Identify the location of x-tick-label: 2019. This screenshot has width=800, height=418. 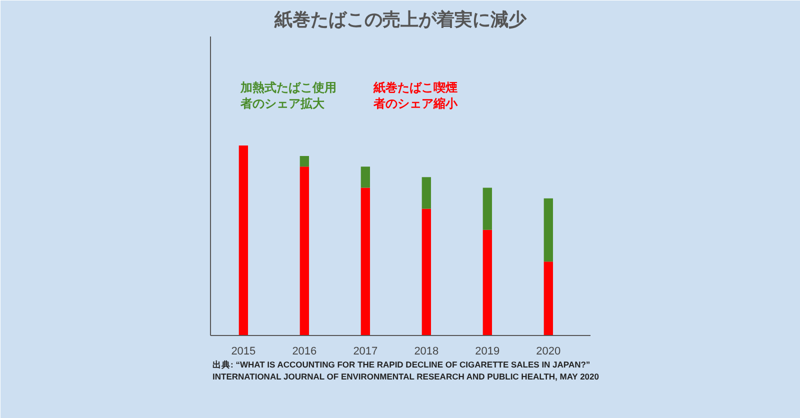
(487, 352).